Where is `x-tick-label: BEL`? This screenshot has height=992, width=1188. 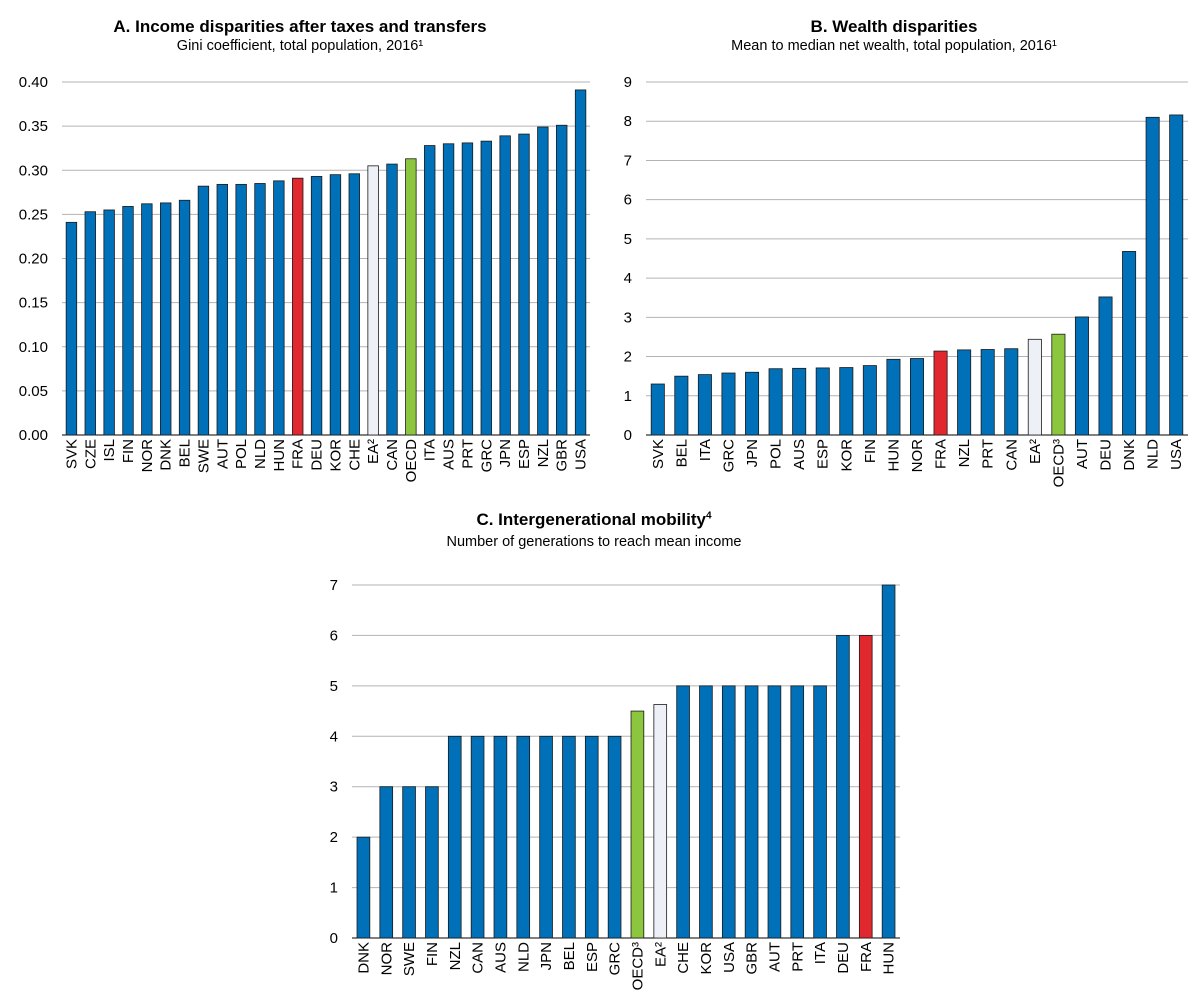 x-tick-label: BEL is located at coordinates (185, 453).